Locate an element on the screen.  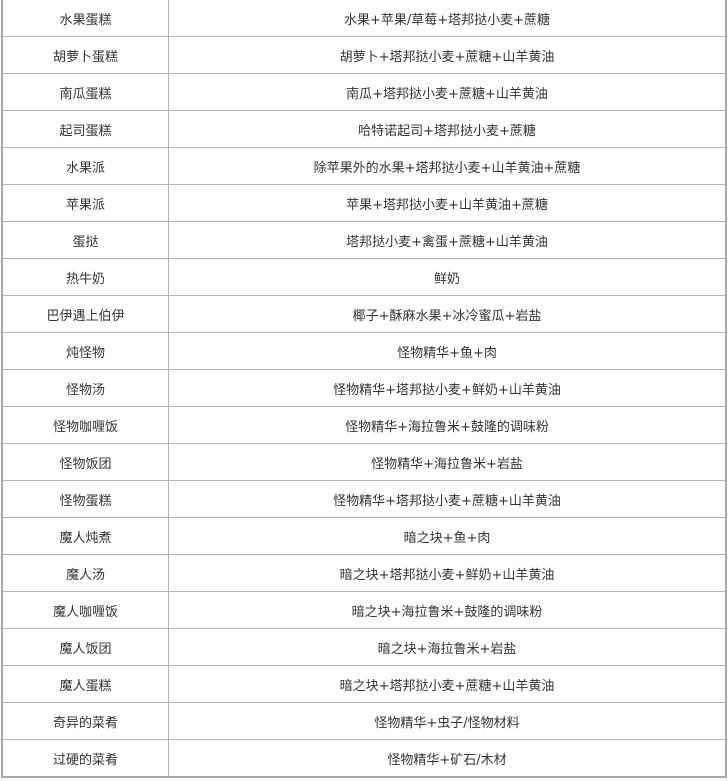
recipe-ingredients-cell: 胡萝卜+塔邦挞小麦+蔗糖+山羊黄油 is located at coordinates (447, 55).